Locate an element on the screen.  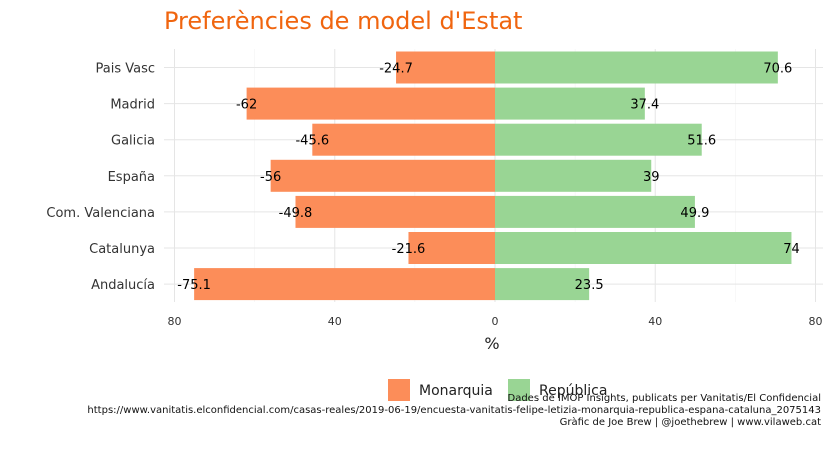
category-label: Madrid is located at coordinates (132, 105).